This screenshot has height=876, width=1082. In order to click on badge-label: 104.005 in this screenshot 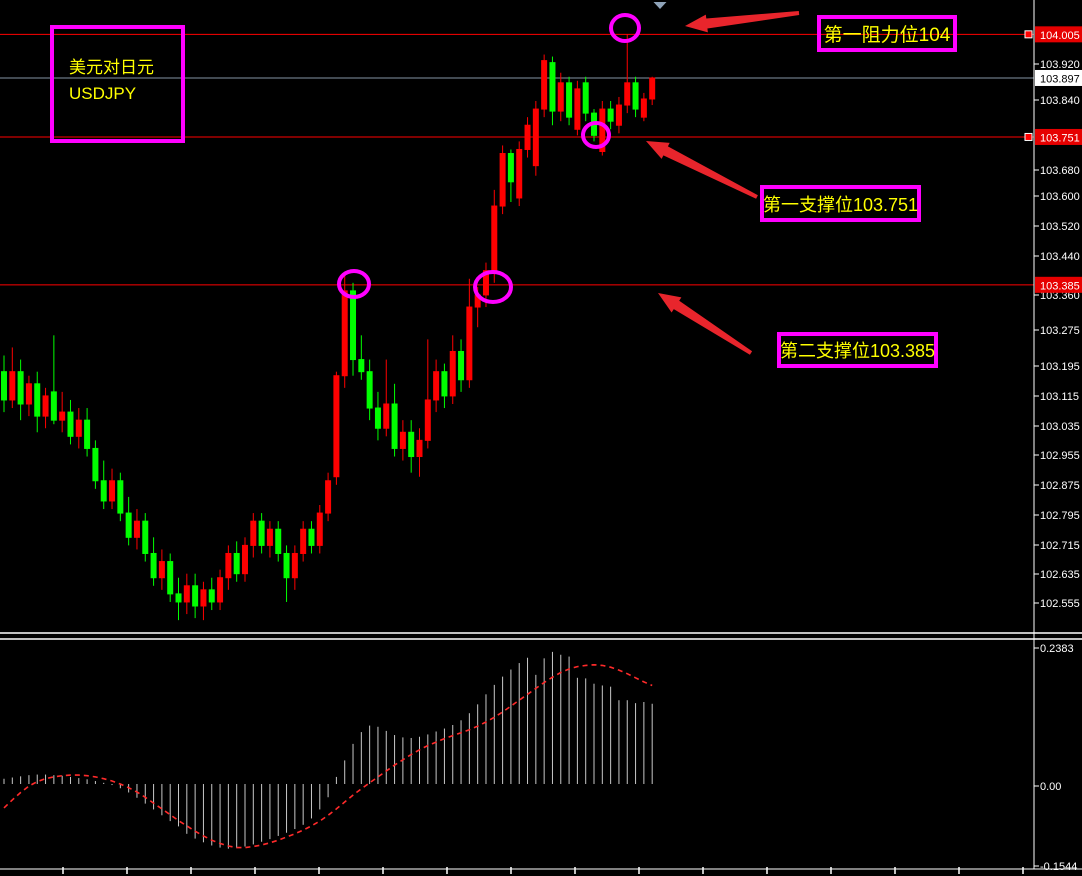, I will do `click(1060, 36)`.